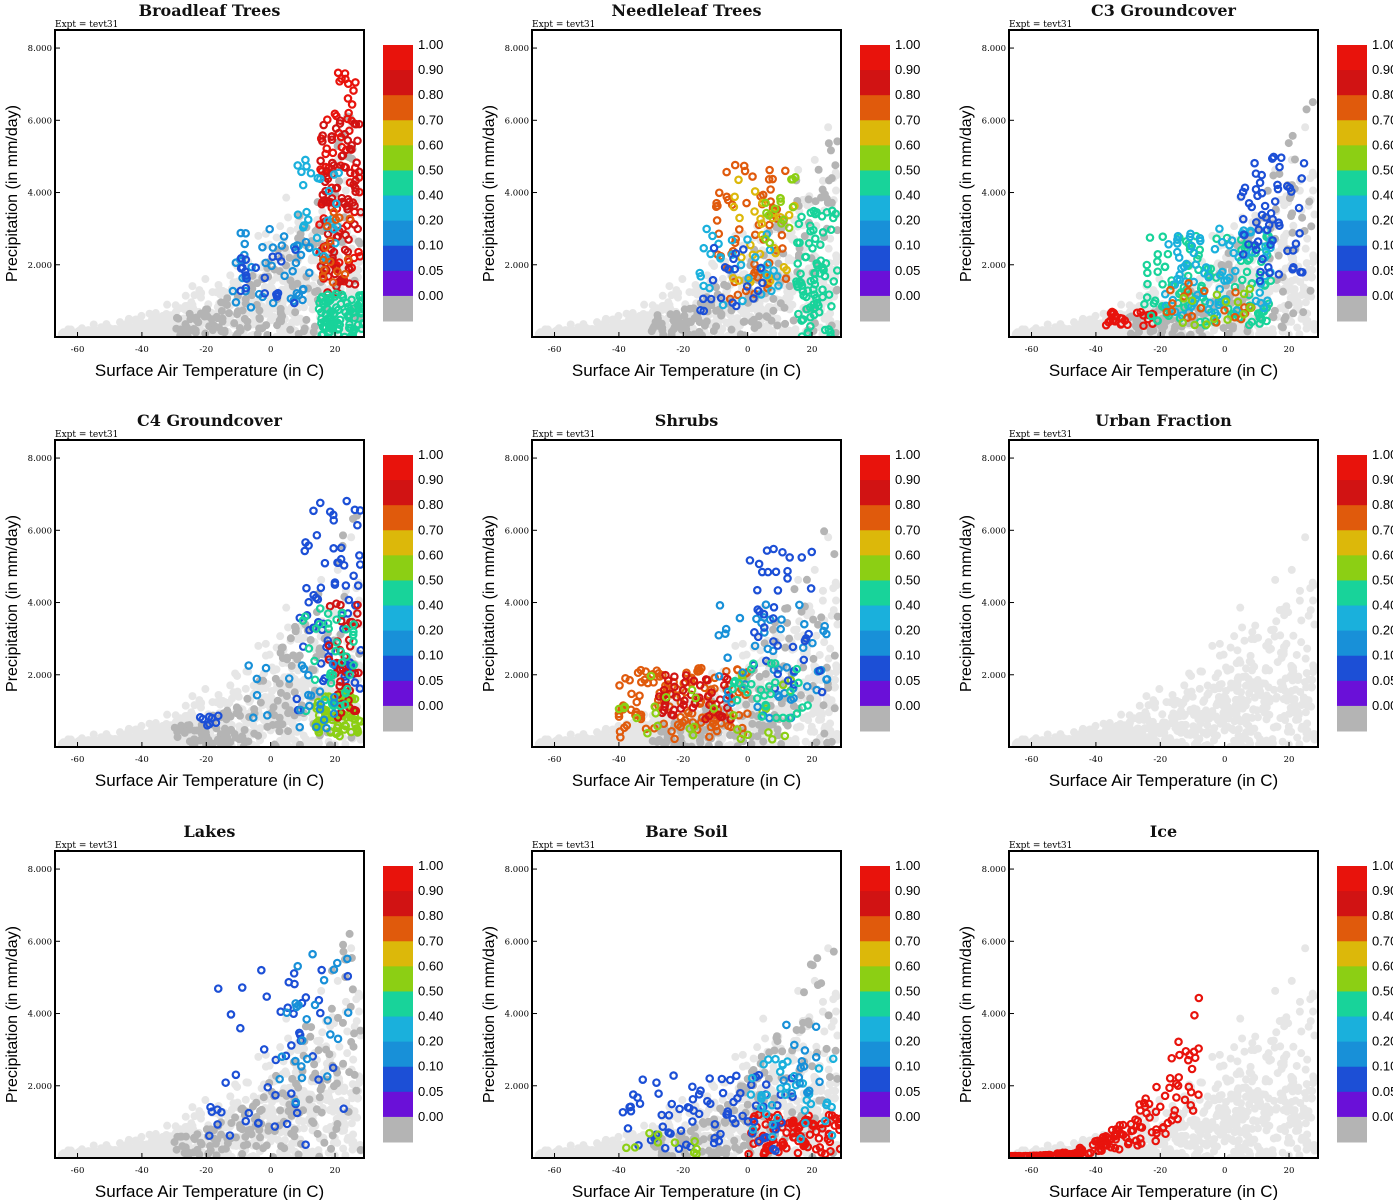 This screenshot has height=1200, width=1393. What do you see at coordinates (687, 637) in the screenshot?
I see `points-layer` at bounding box center [687, 637].